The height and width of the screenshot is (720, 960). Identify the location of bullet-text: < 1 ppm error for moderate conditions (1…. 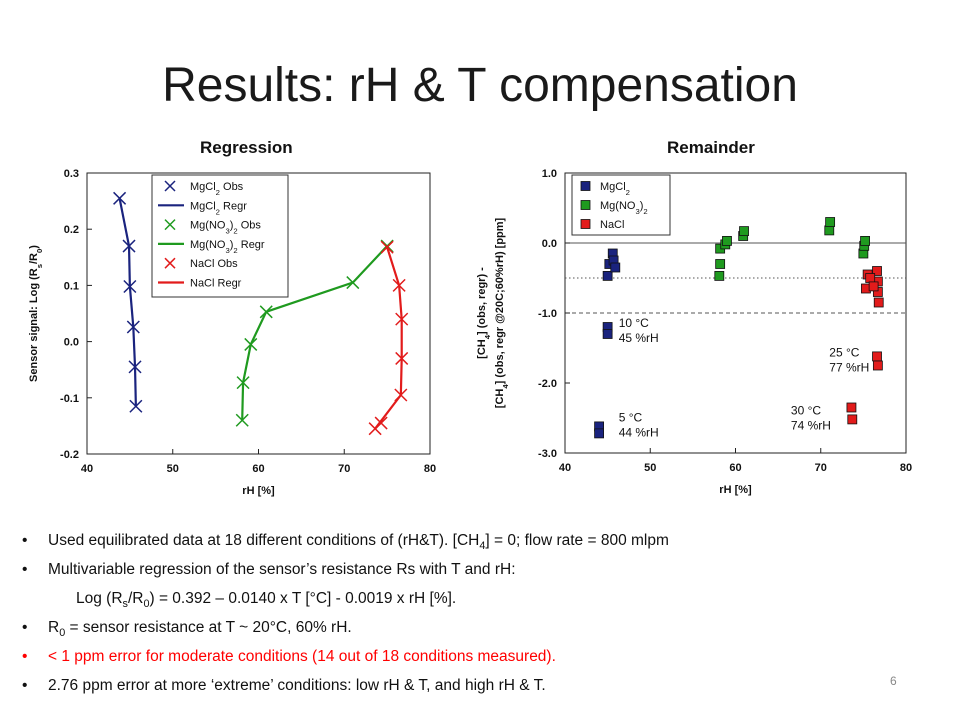
(302, 656).